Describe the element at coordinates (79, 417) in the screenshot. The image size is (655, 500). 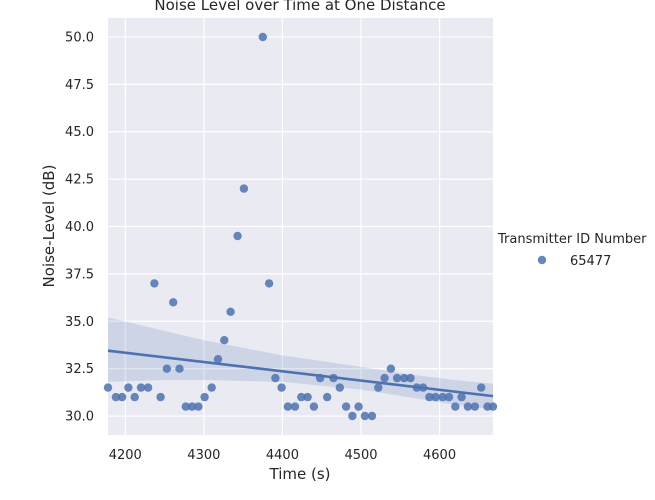
I see `y-tick-label: 30.0` at that location.